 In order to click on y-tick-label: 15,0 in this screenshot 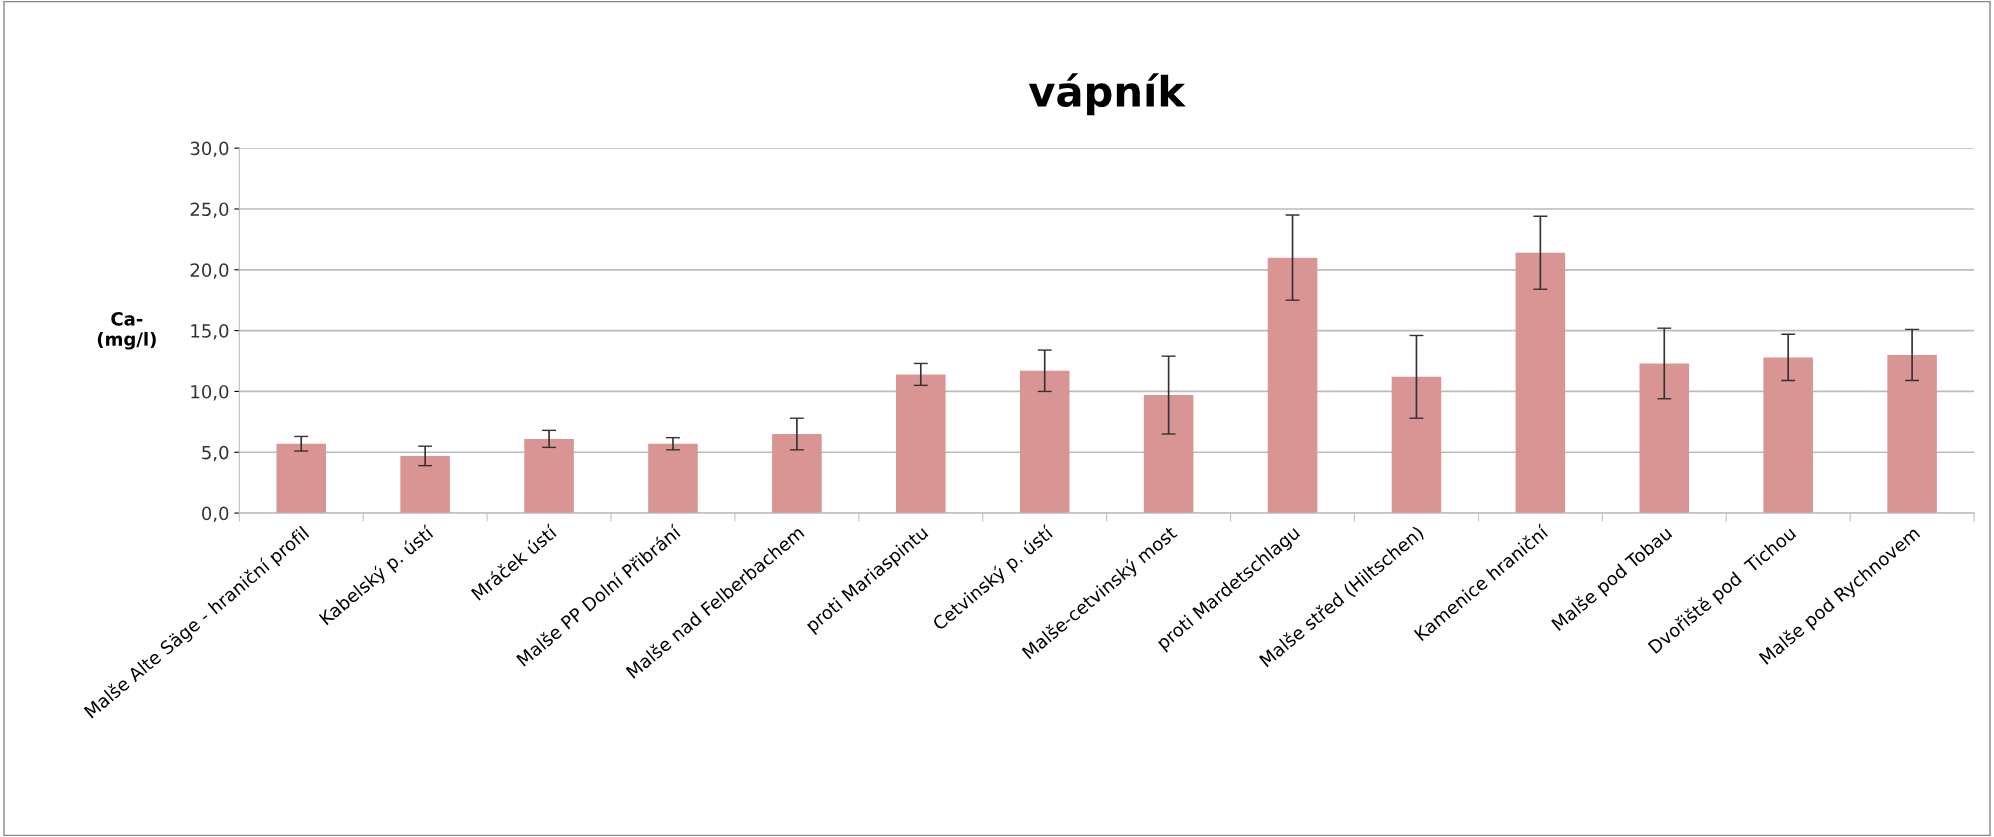, I will do `click(210, 332)`.